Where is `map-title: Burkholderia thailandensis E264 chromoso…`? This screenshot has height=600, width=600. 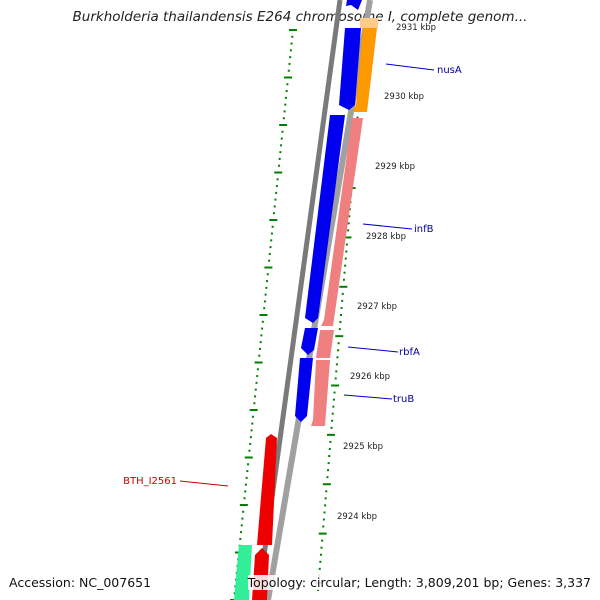
map-title: Burkholderia thailandensis E264 chromoso… is located at coordinates (300, 17).